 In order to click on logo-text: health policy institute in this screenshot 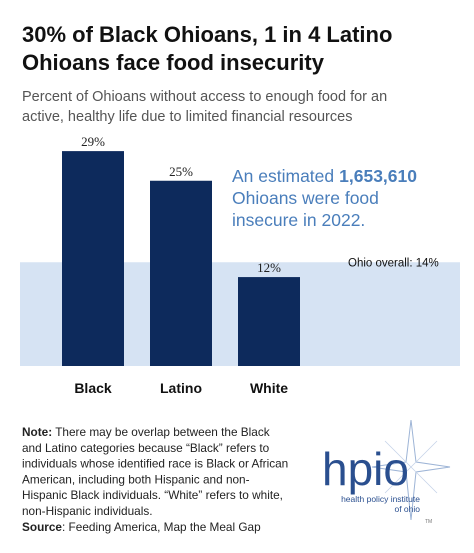, I will do `click(380, 499)`.